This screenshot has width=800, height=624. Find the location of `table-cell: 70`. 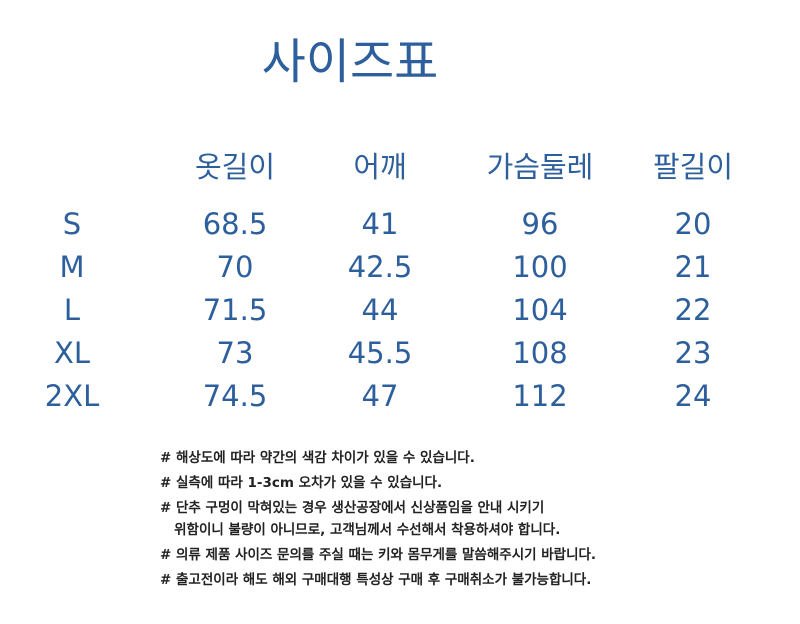

table-cell: 70 is located at coordinates (235, 267).